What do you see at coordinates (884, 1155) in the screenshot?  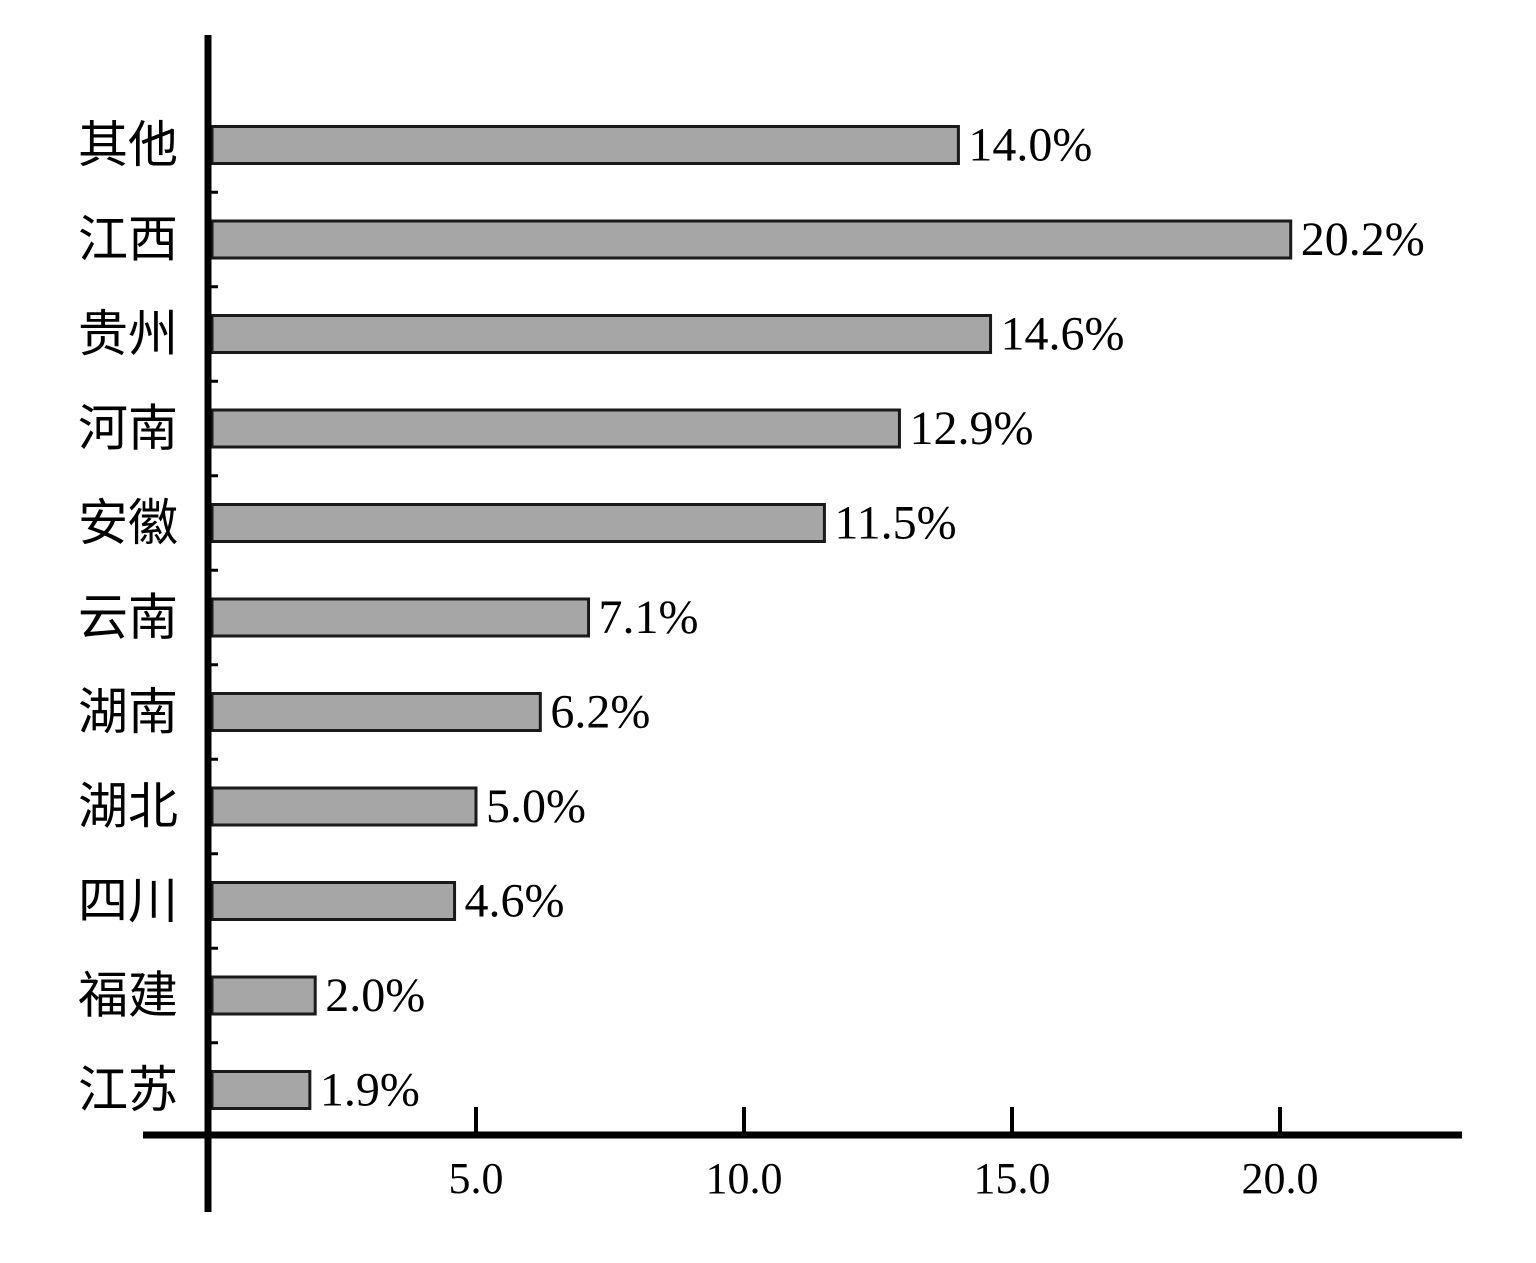 I see `x-ticks: 5.0 10.0 15.0 20.0` at bounding box center [884, 1155].